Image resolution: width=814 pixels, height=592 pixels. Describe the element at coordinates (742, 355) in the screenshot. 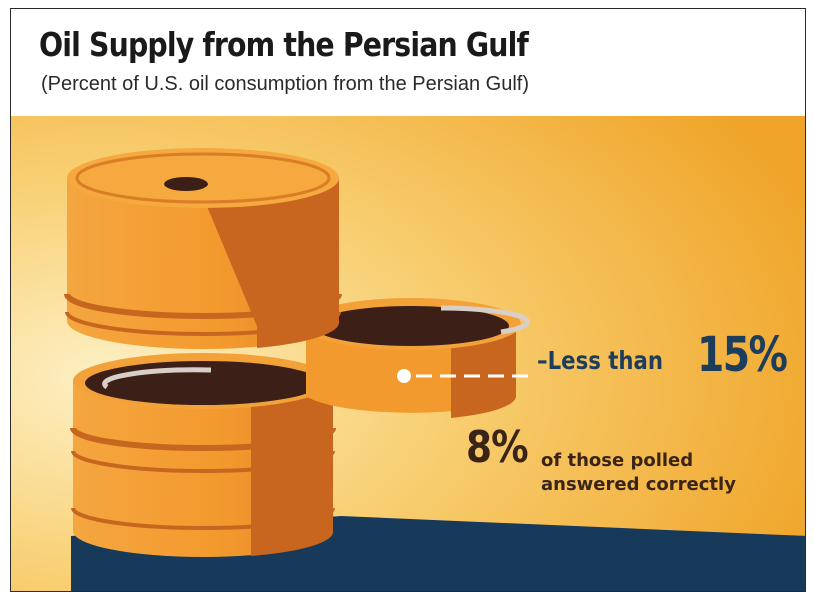

I see `answer-value: 15%` at that location.